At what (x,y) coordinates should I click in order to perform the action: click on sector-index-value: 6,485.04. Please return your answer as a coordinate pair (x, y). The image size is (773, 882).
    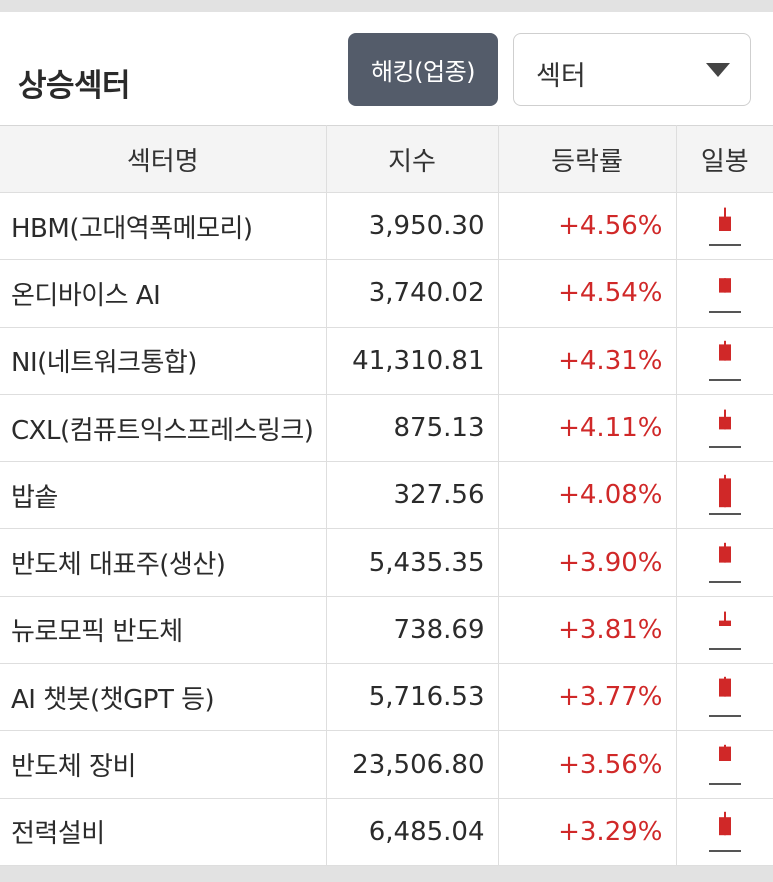
    Looking at the image, I should click on (412, 832).